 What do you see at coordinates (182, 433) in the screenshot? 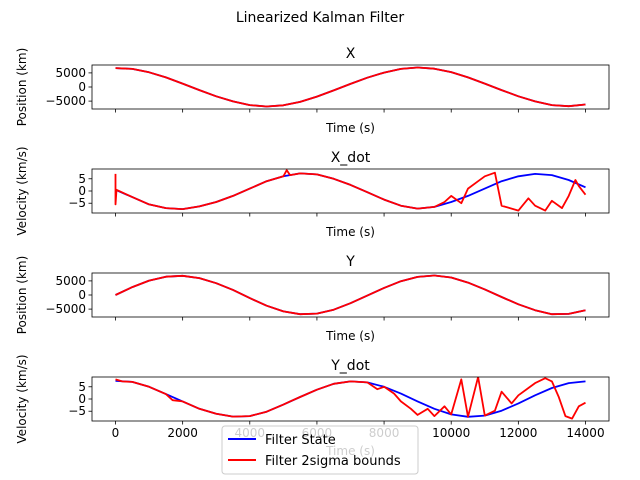
I see `x-tick-label: 2000` at bounding box center [182, 433].